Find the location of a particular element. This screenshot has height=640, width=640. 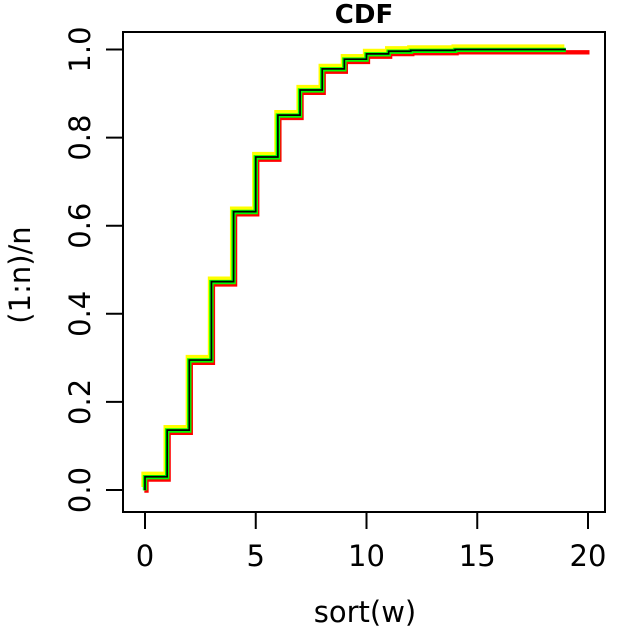

x-axis-label: sort(w) is located at coordinates (365, 612).